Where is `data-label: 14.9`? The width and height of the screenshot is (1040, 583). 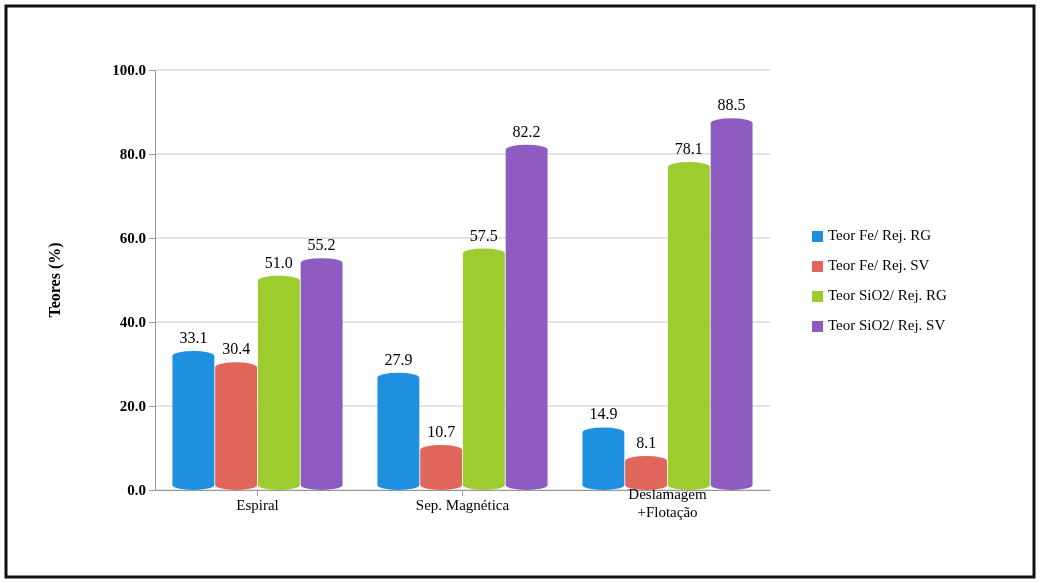 data-label: 14.9 is located at coordinates (603, 414).